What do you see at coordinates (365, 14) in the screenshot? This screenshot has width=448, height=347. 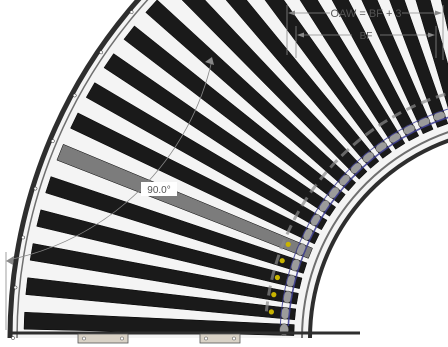 I see `oaw-label: OAW = BF + 3` at bounding box center [365, 14].